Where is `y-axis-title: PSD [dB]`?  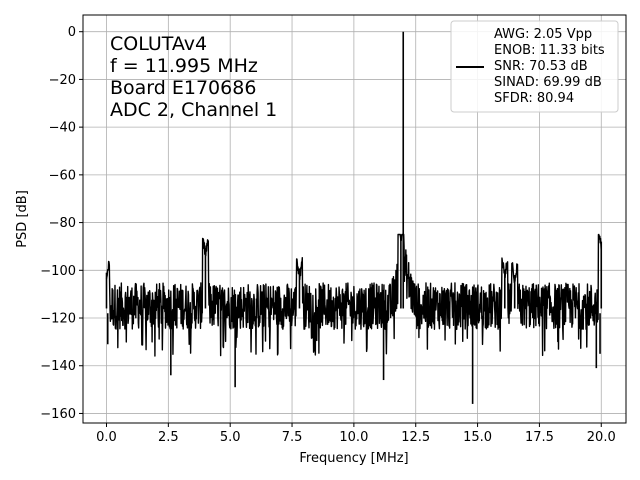
y-axis-title: PSD [dB] is located at coordinates (22, 219).